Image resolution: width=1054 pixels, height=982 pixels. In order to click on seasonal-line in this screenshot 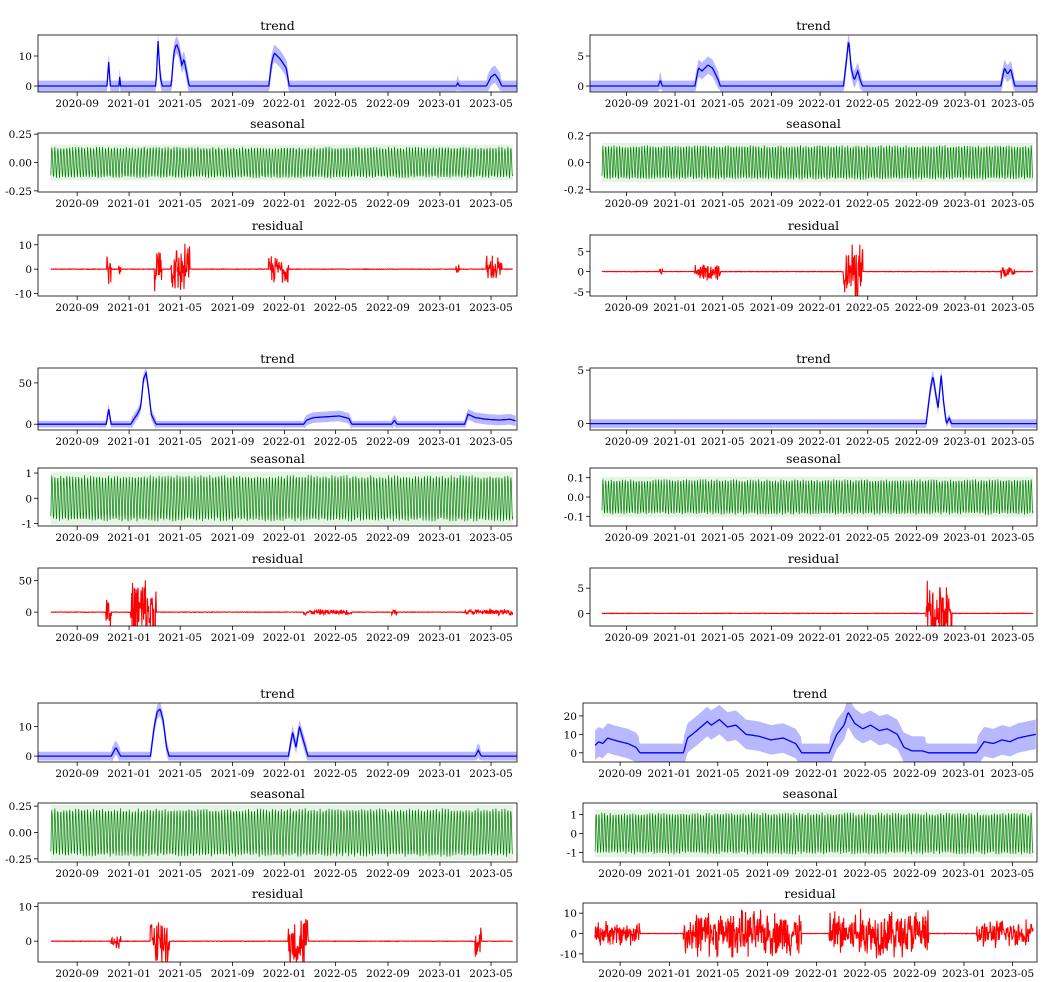, I will do `click(817, 497)`.